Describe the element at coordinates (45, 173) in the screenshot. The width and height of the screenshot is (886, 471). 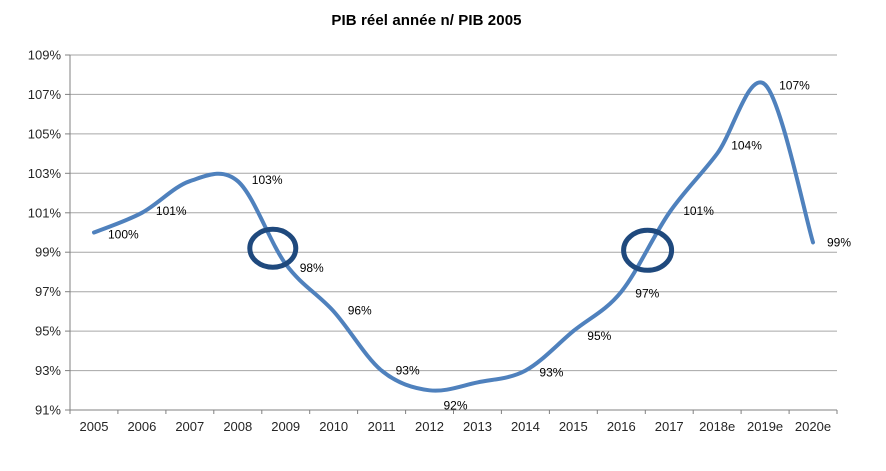
I see `y-axis-tick-label: 103%` at that location.